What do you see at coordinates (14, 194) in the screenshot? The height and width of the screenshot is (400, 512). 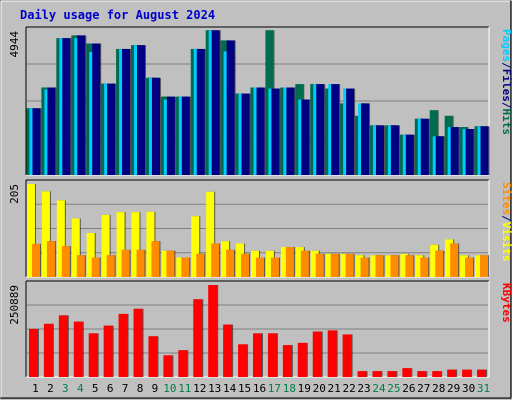 I see `panel-max-label: 205` at bounding box center [14, 194].